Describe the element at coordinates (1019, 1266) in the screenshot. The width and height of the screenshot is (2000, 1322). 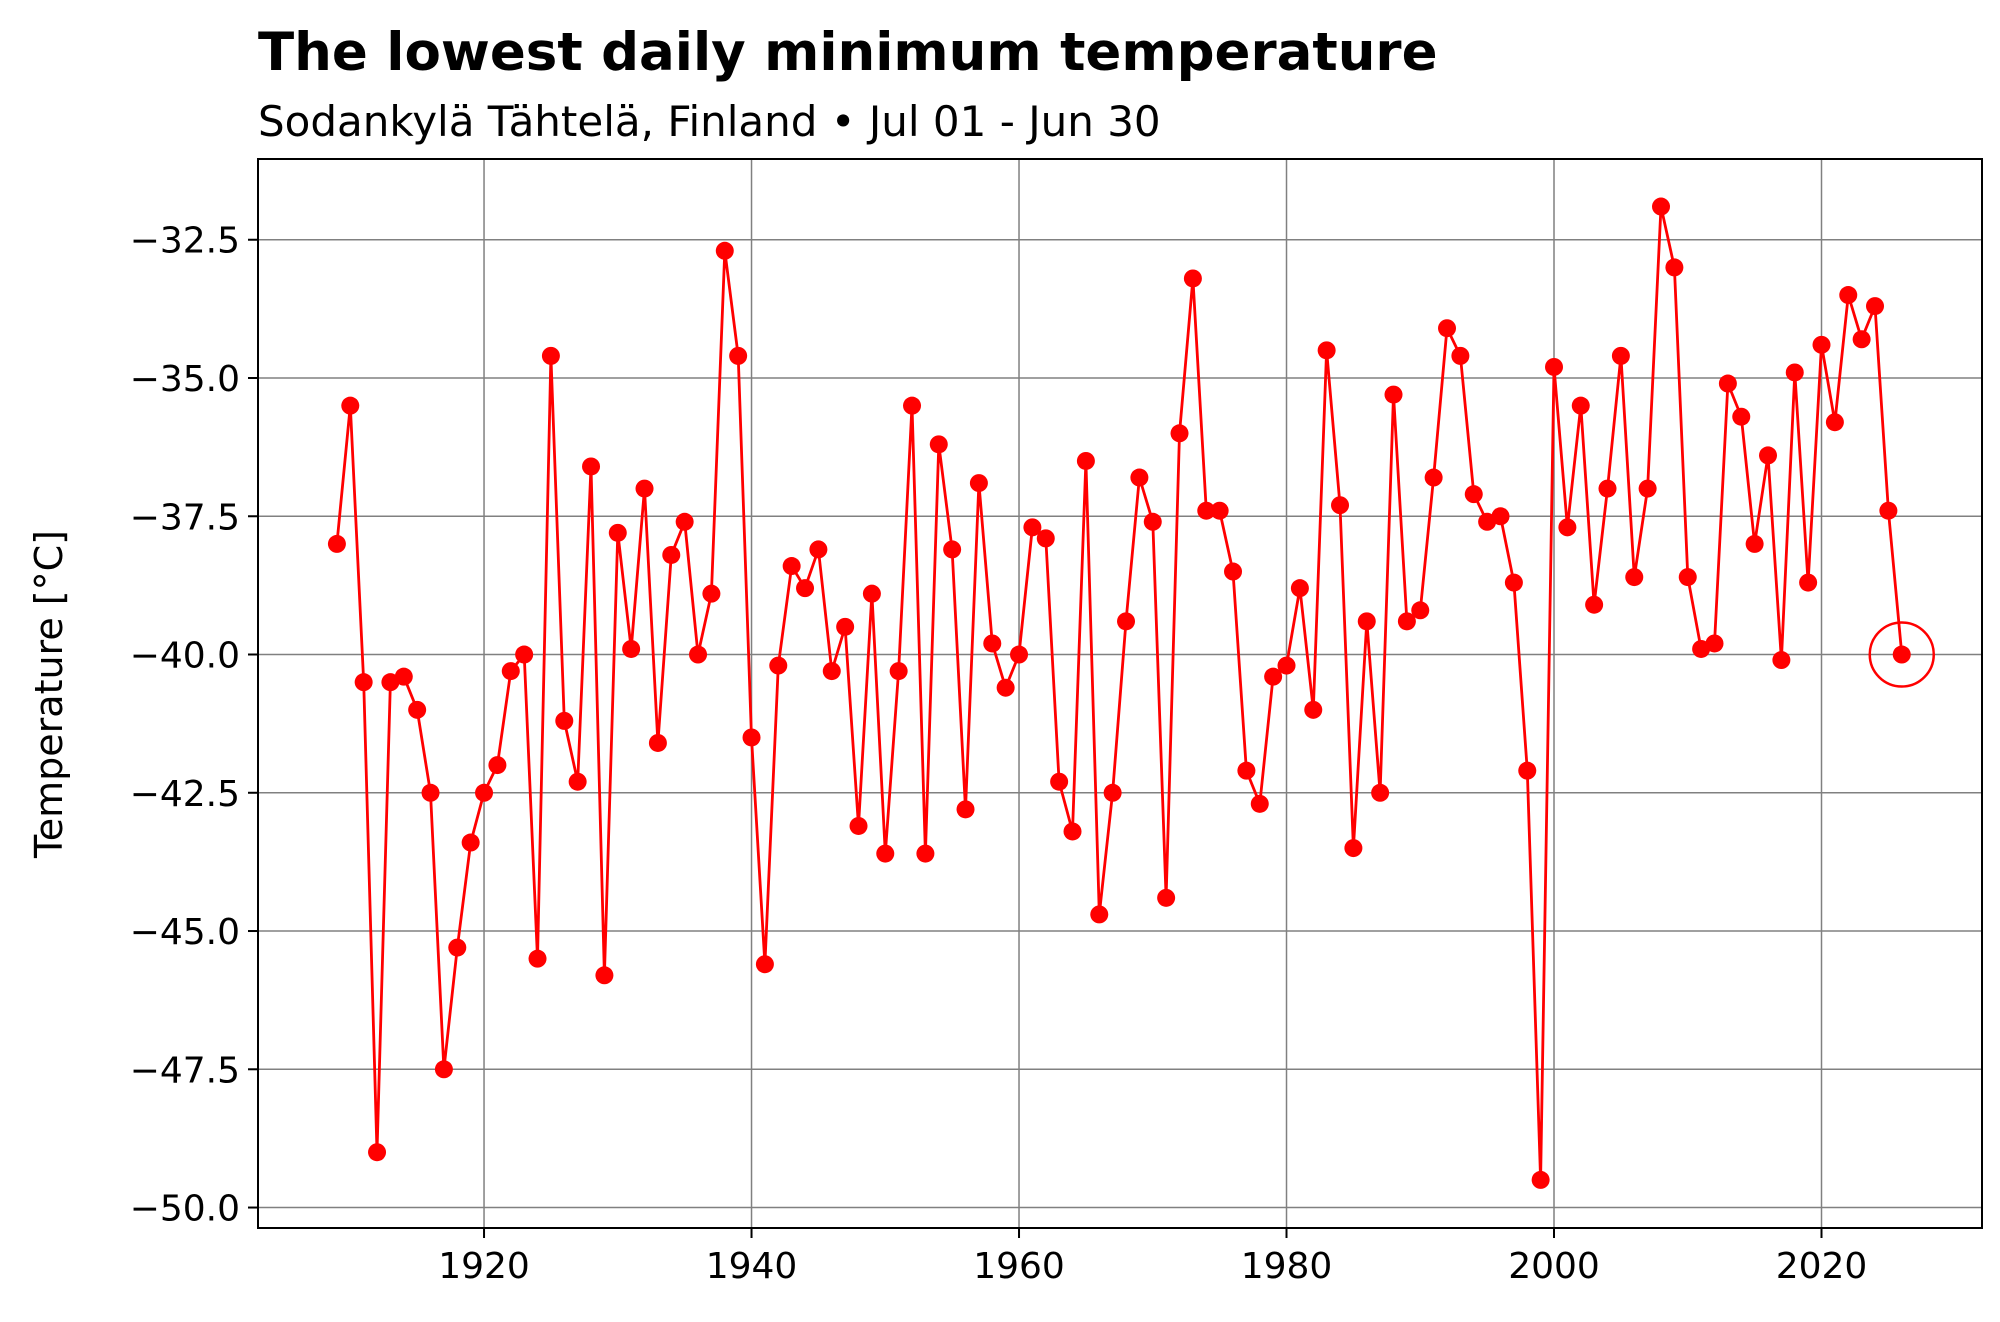
I see `x-tick-label: 1960` at that location.